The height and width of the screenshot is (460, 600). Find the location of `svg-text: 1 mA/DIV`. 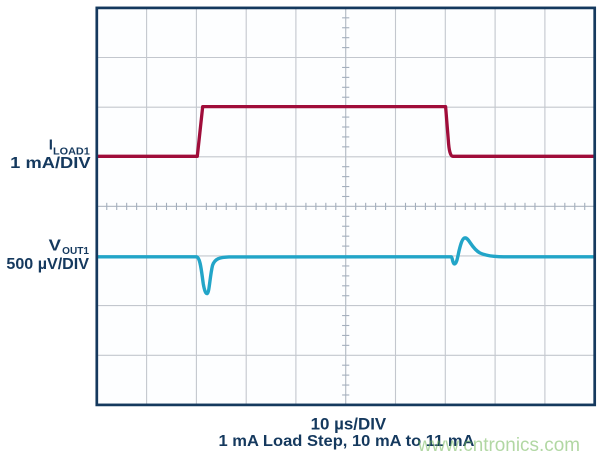

svg-text: 1 mA/DIV is located at coordinates (50, 163).